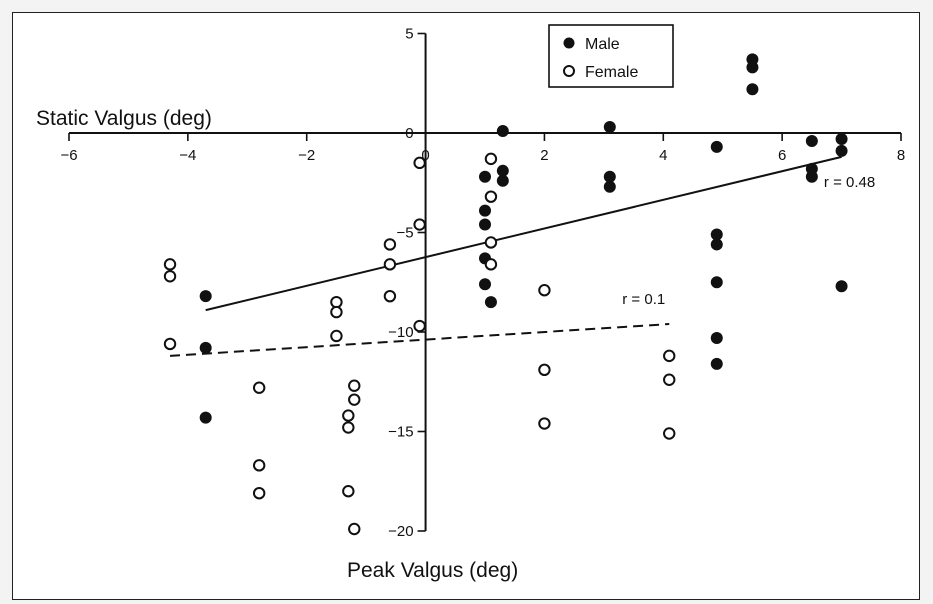 Image resolution: width=933 pixels, height=604 pixels. I want to click on x-axis-title: Peak Valgus (deg), so click(432, 570).